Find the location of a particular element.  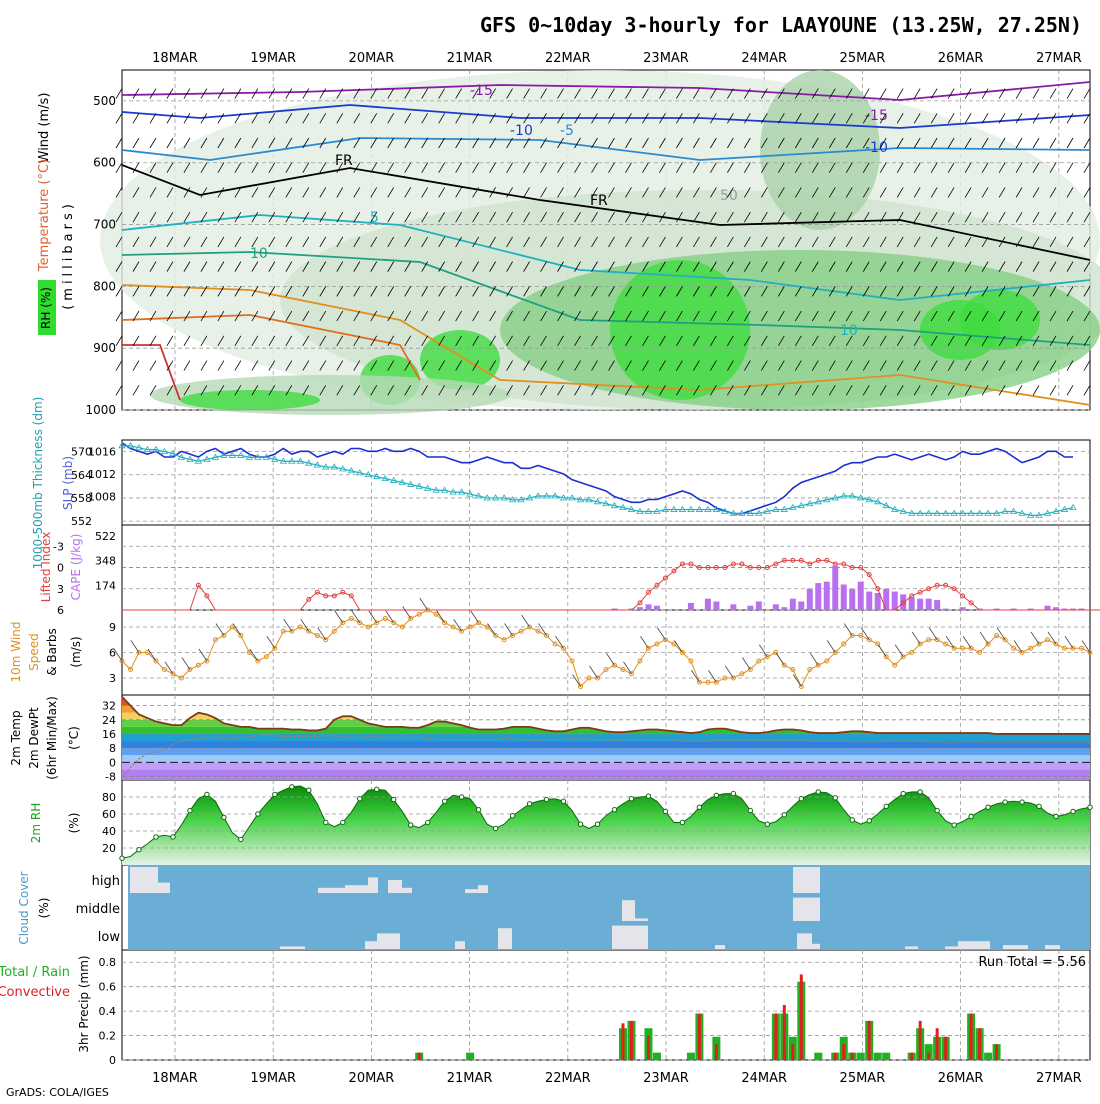

cape-panel: -3 0 3 6 522 348 174 is located at coordinates (576, 573).